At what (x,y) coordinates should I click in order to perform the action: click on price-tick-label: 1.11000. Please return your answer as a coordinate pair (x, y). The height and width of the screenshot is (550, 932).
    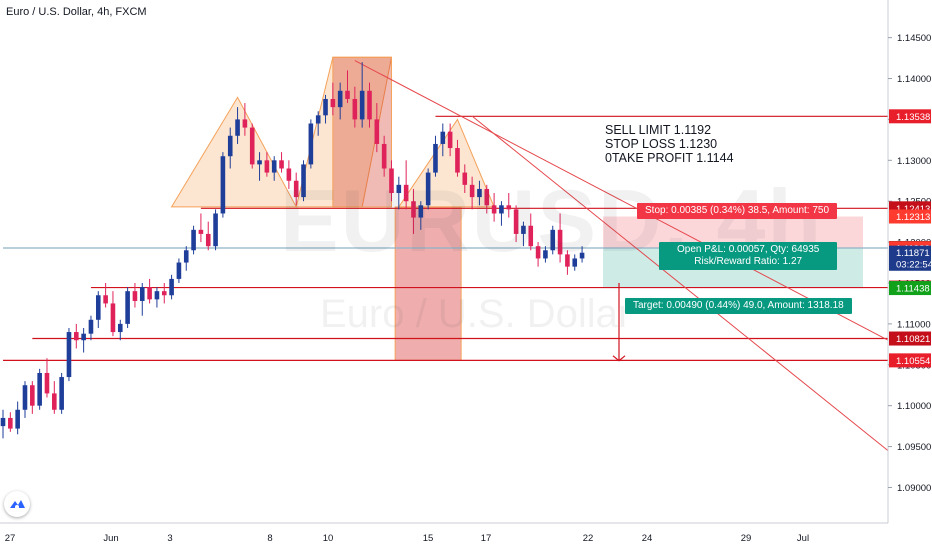
    Looking at the image, I should click on (914, 324).